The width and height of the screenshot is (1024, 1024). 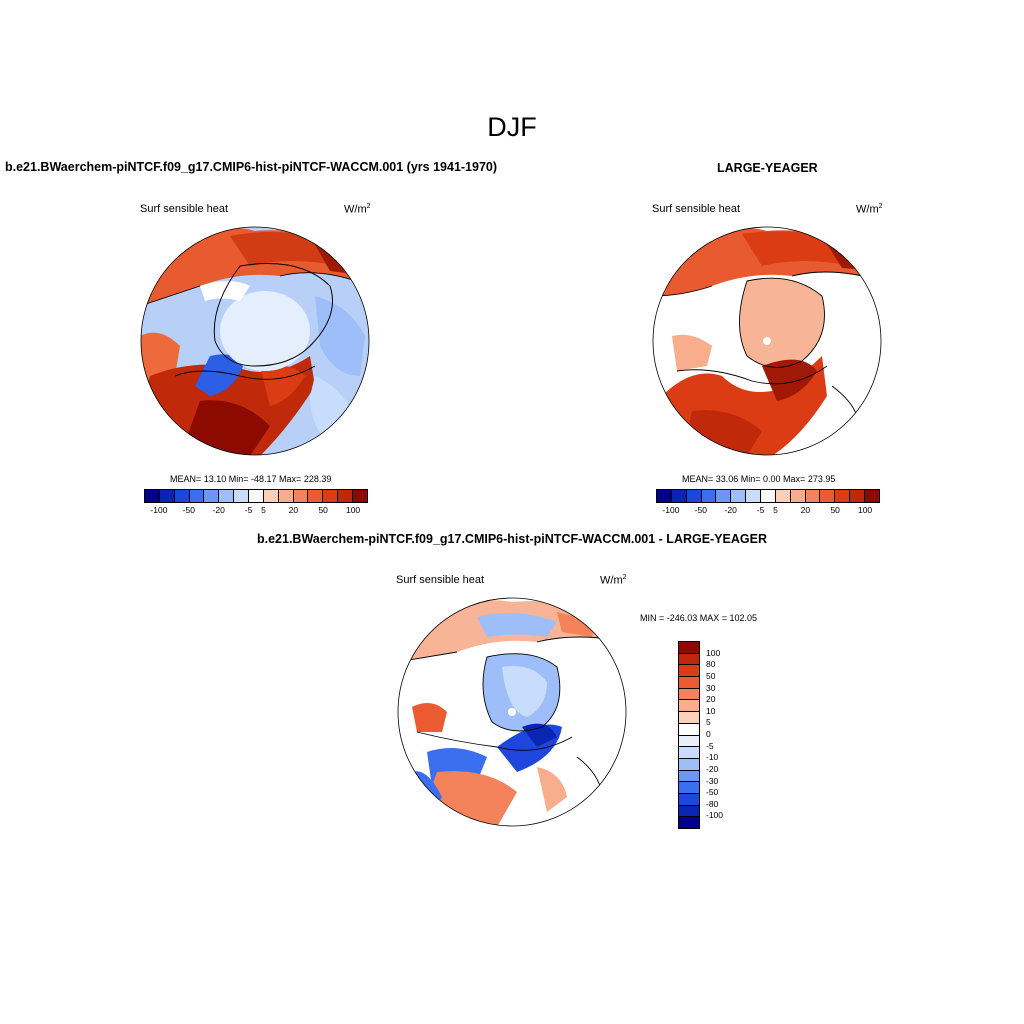 What do you see at coordinates (759, 479) in the screenshot?
I see `right-stats-text: MEAN= 33.06 Min= 0.00 Max= 273.95` at bounding box center [759, 479].